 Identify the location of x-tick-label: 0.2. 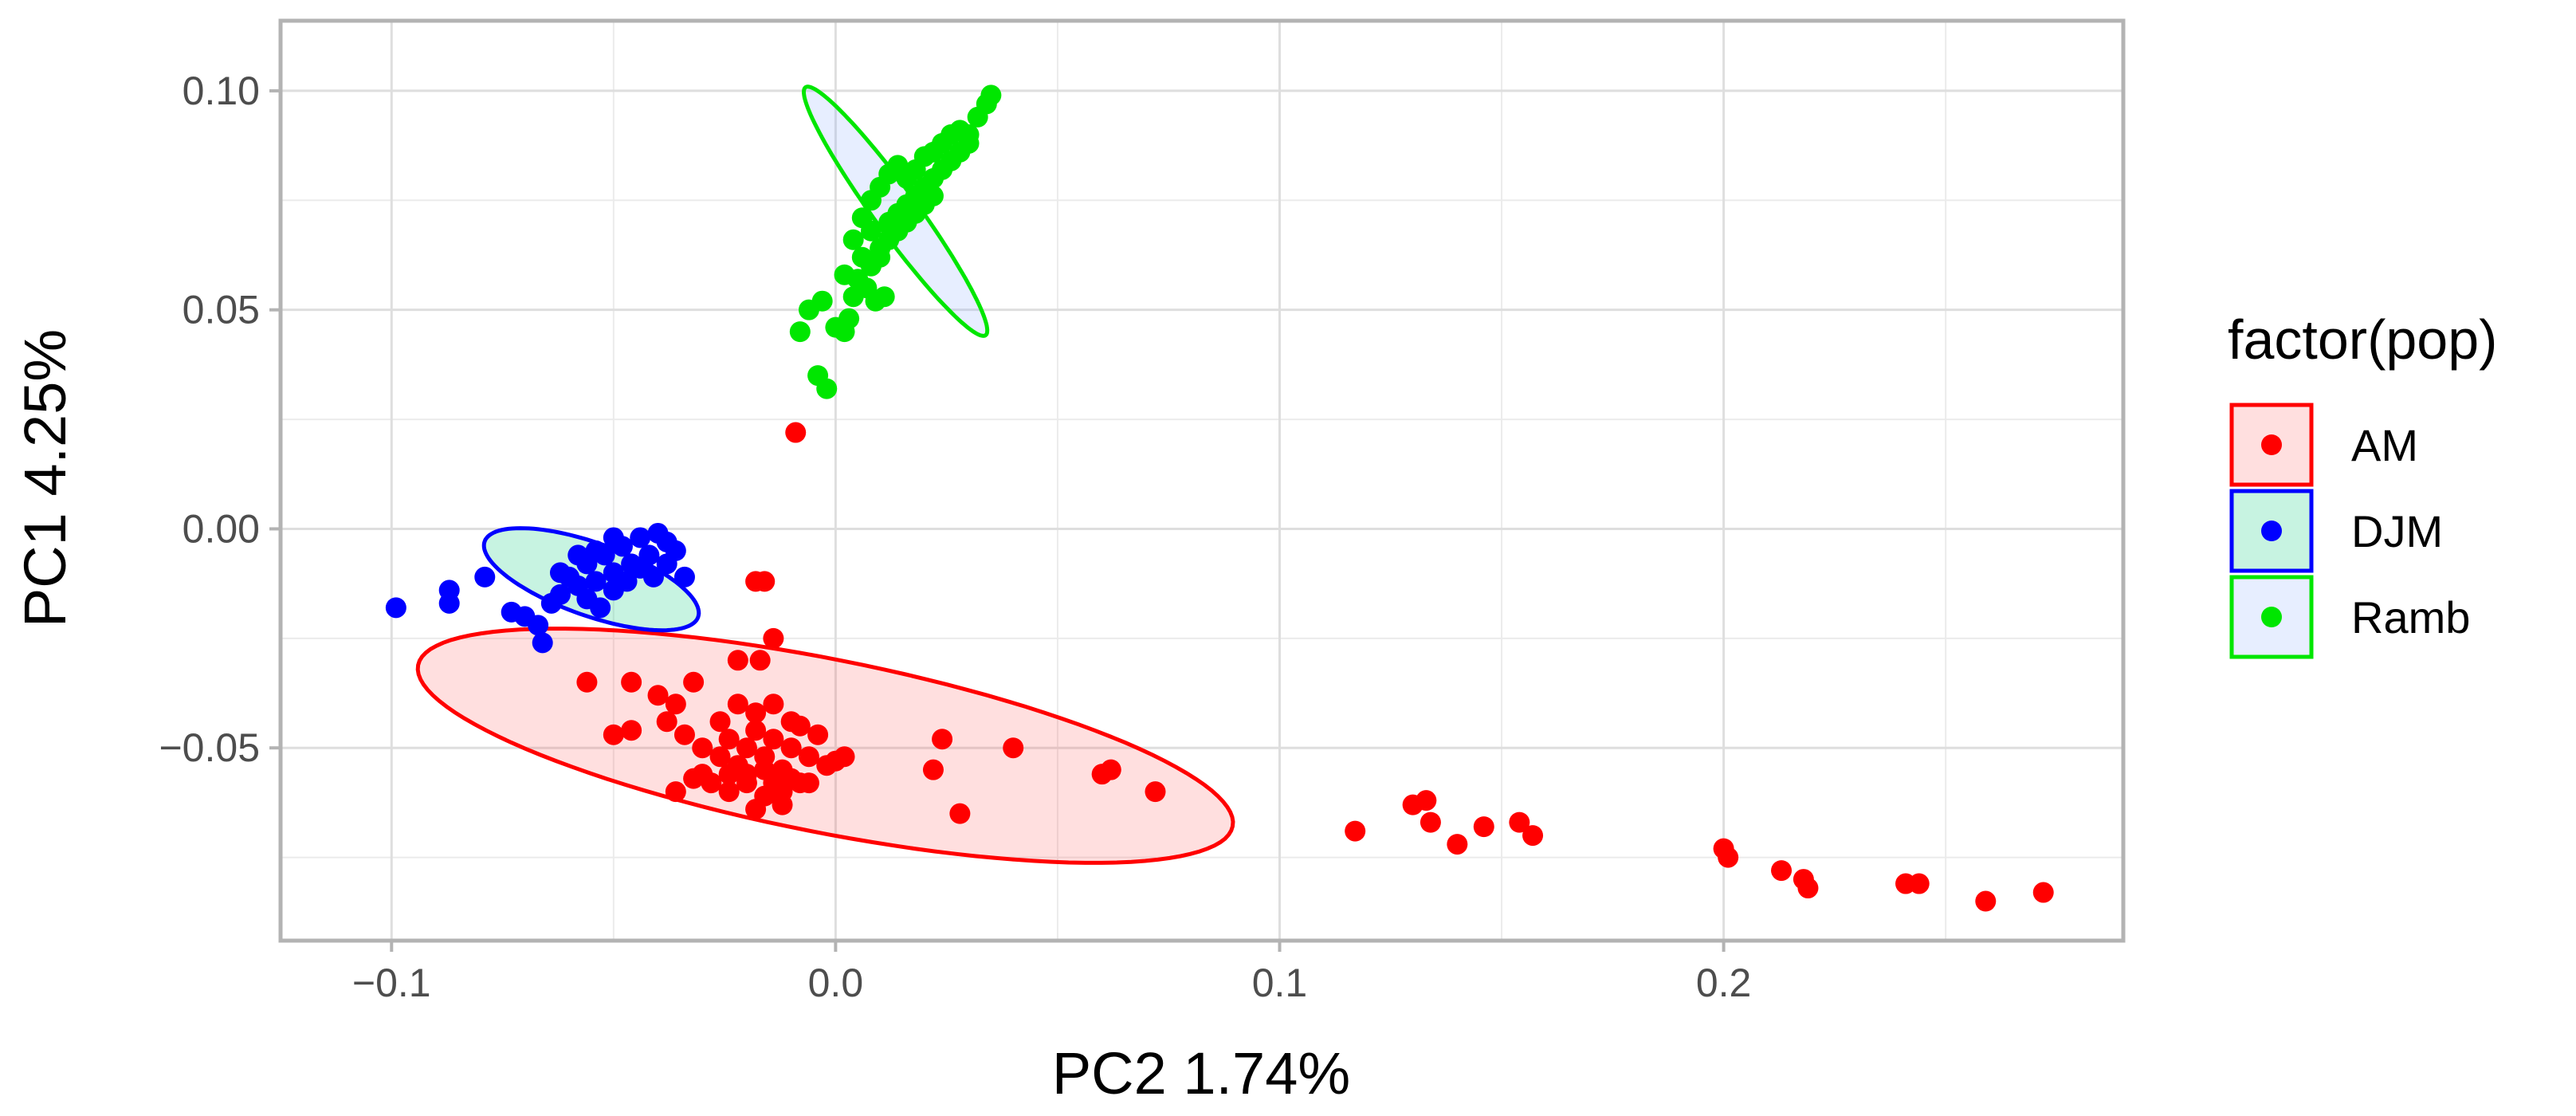
(1724, 983).